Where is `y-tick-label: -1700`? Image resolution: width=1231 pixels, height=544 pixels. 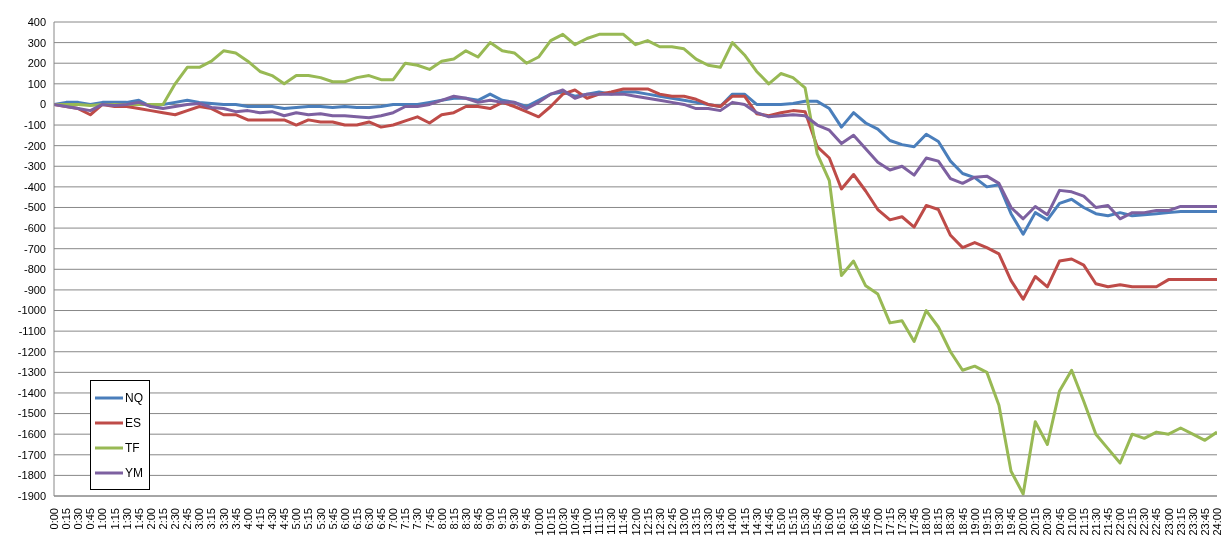 y-tick-label: -1700 is located at coordinates (31, 454).